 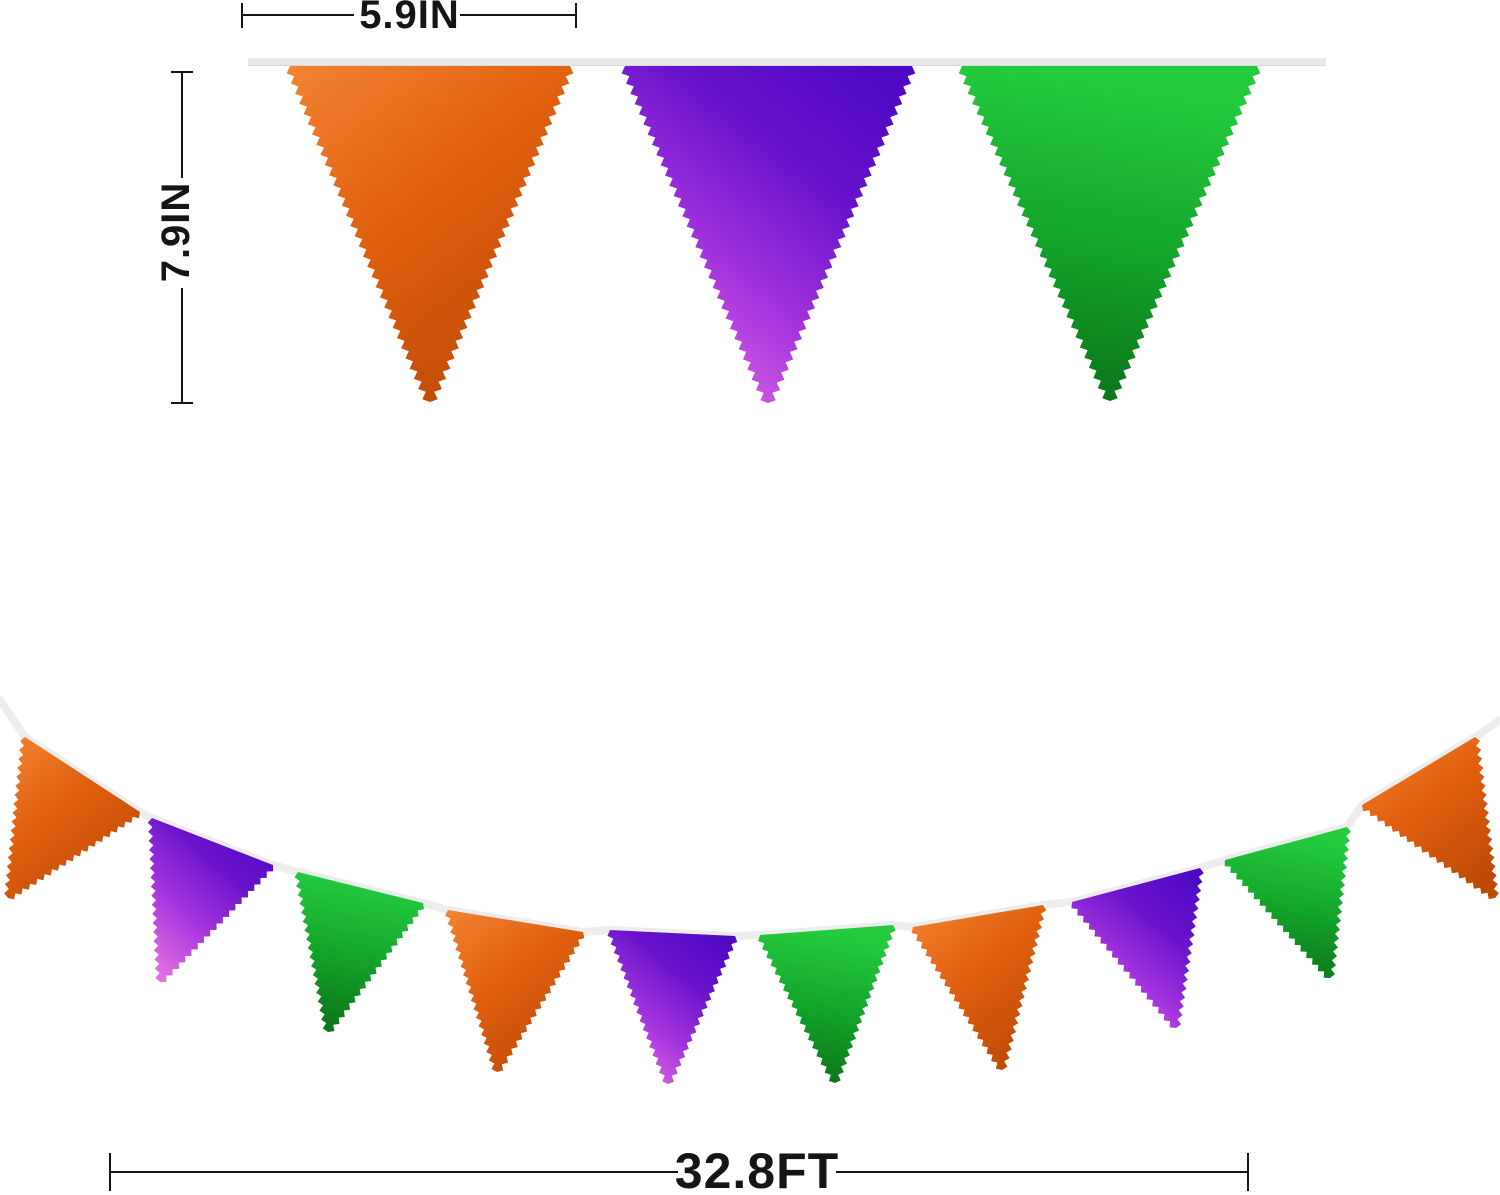 What do you see at coordinates (110, 1172) in the screenshot?
I see `length-dimension-tick-left` at bounding box center [110, 1172].